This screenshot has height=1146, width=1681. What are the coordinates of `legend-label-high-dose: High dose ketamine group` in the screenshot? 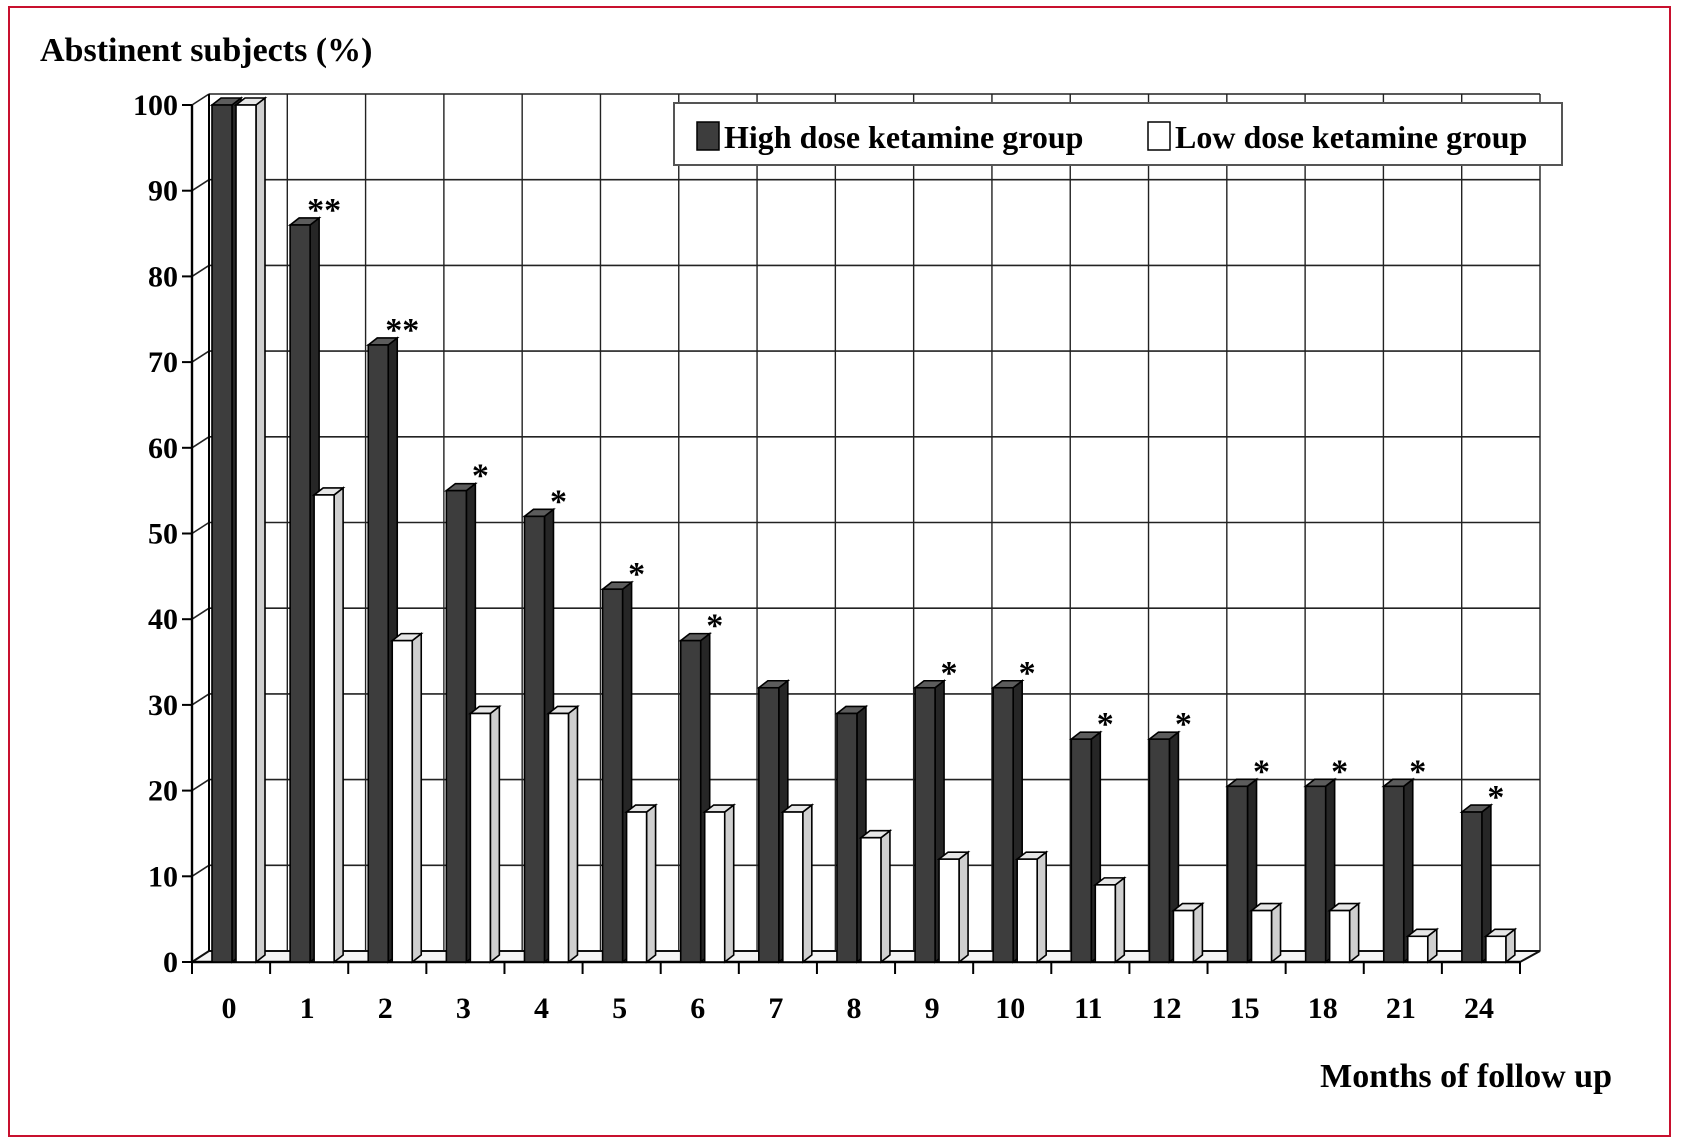 It's located at (903, 137).